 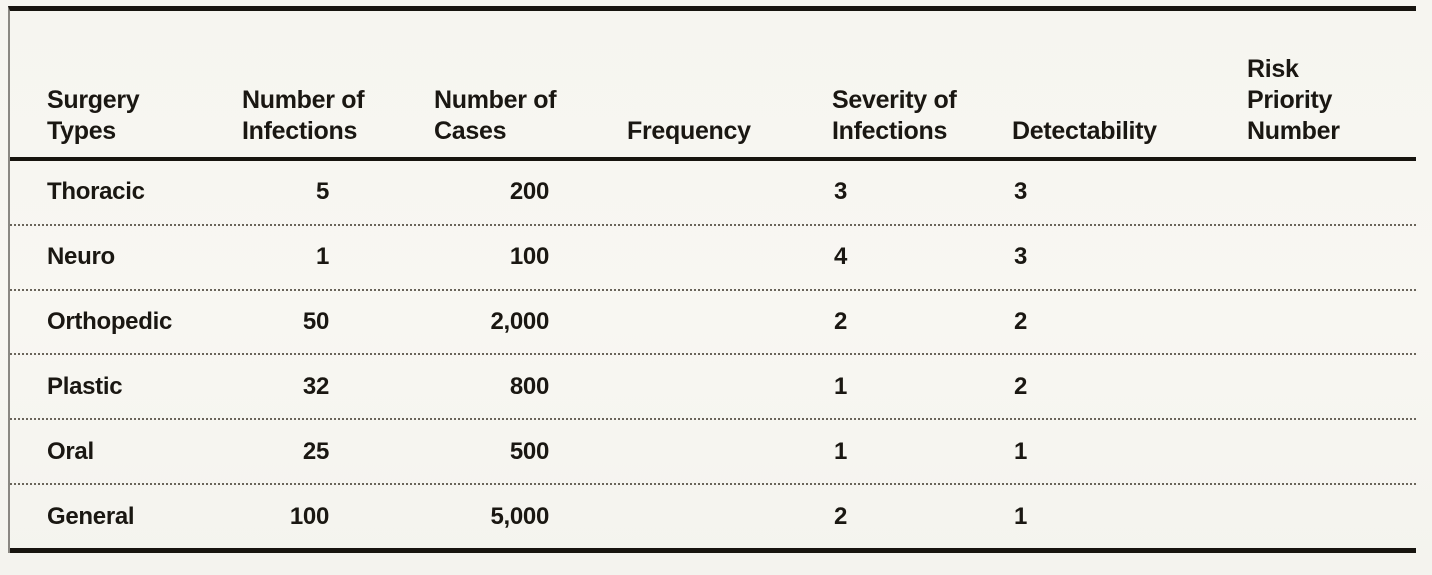 What do you see at coordinates (81, 257) in the screenshot?
I see `cell-surgery-type: Neuro` at bounding box center [81, 257].